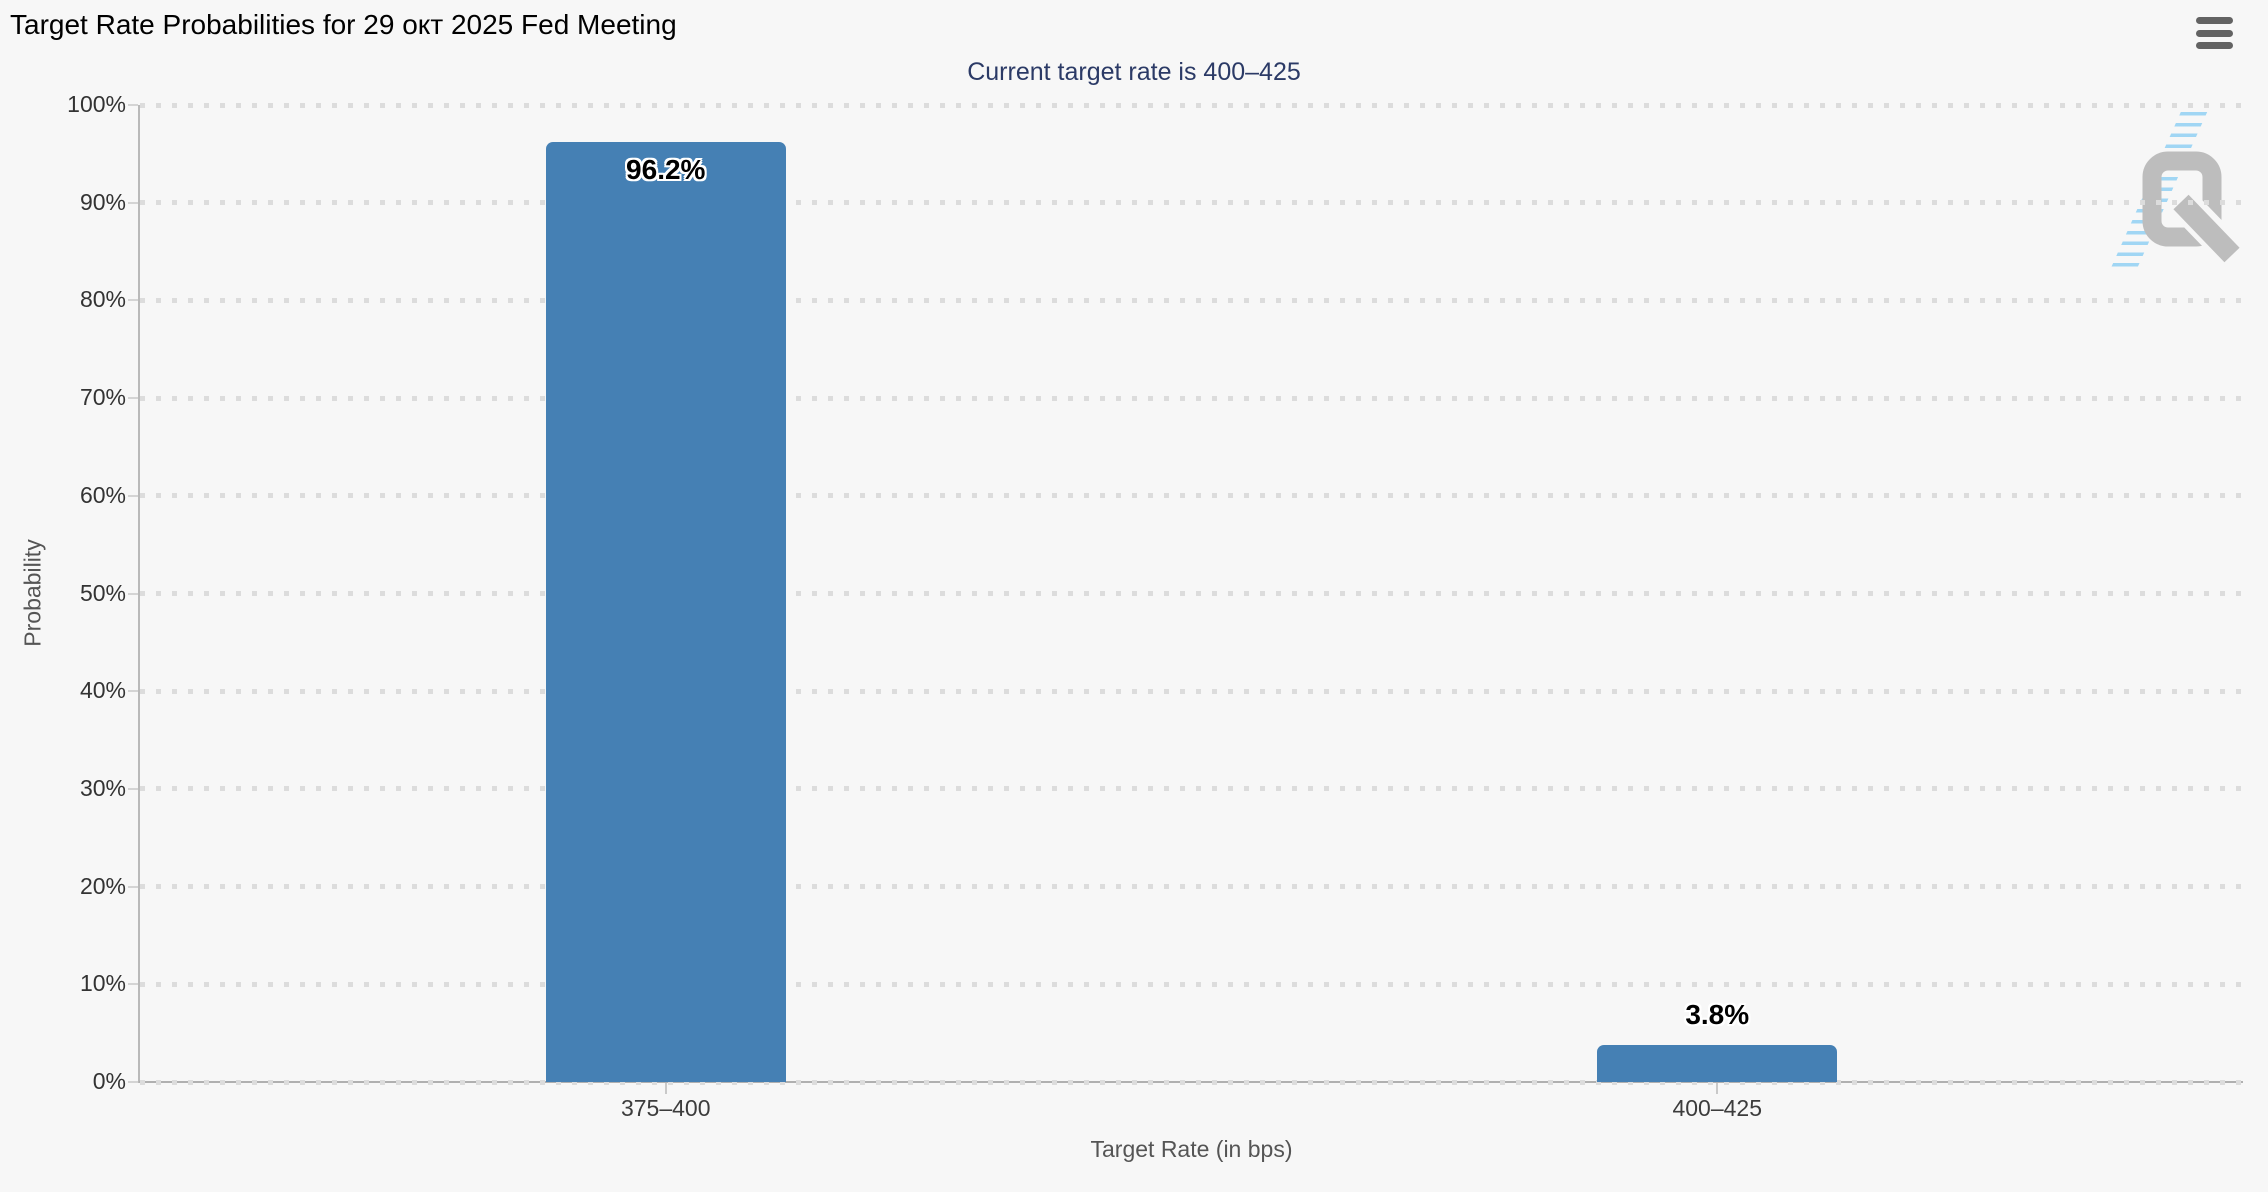 This screenshot has height=1202, width=2268. What do you see at coordinates (666, 170) in the screenshot?
I see `bar-value-label: 96.2%` at bounding box center [666, 170].